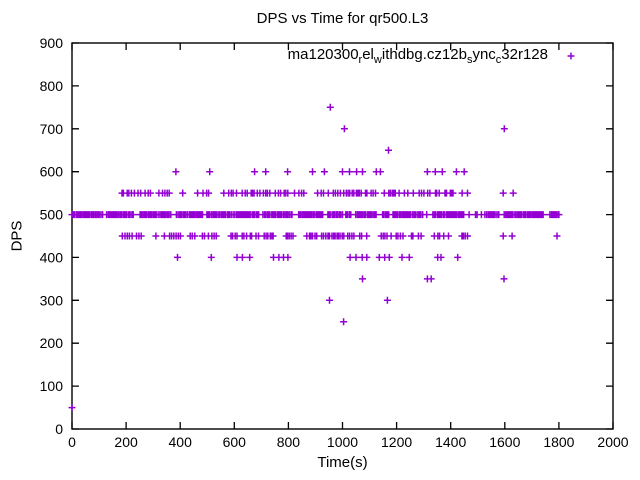  I want to click on legend-label-subscript: r, so click(360, 60).